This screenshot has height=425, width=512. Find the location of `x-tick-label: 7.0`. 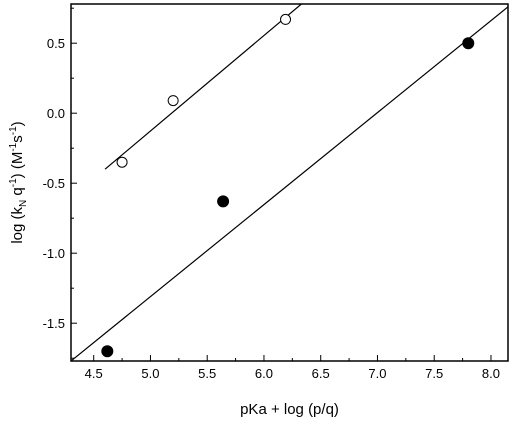

x-tick-label: 7.0 is located at coordinates (377, 373).